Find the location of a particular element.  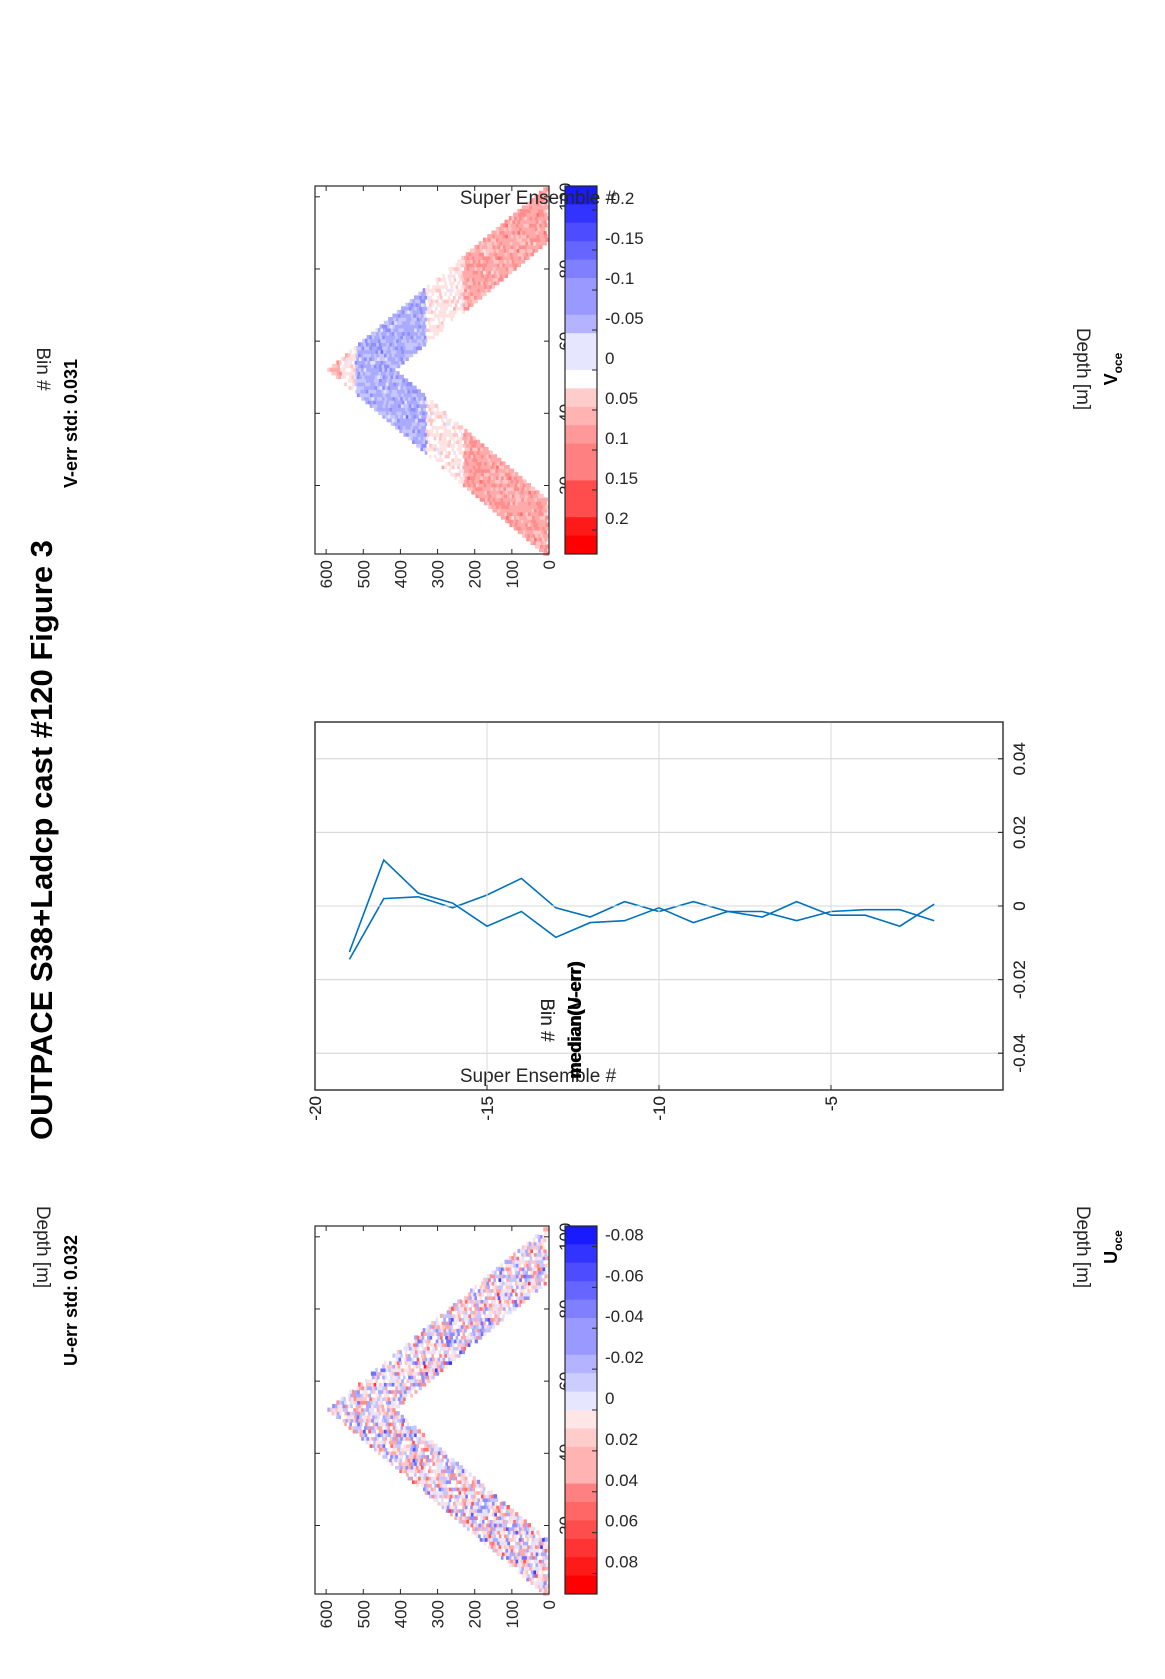

y-tick-label: 600 is located at coordinates (326, 1614).